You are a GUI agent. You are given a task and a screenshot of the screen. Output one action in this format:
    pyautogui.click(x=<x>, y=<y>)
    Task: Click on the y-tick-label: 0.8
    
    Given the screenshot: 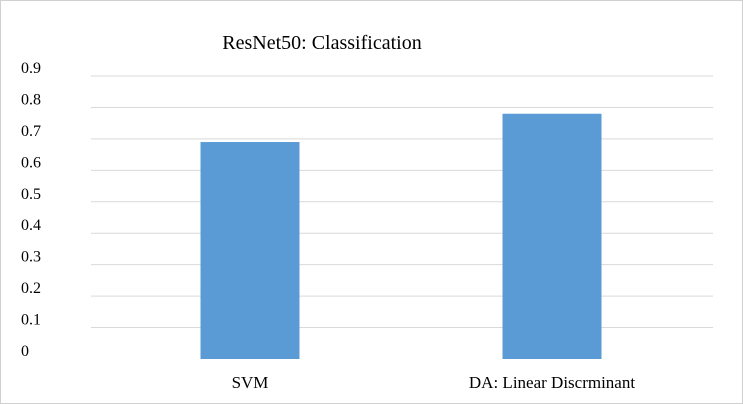 What is the action you would take?
    pyautogui.click(x=31, y=99)
    